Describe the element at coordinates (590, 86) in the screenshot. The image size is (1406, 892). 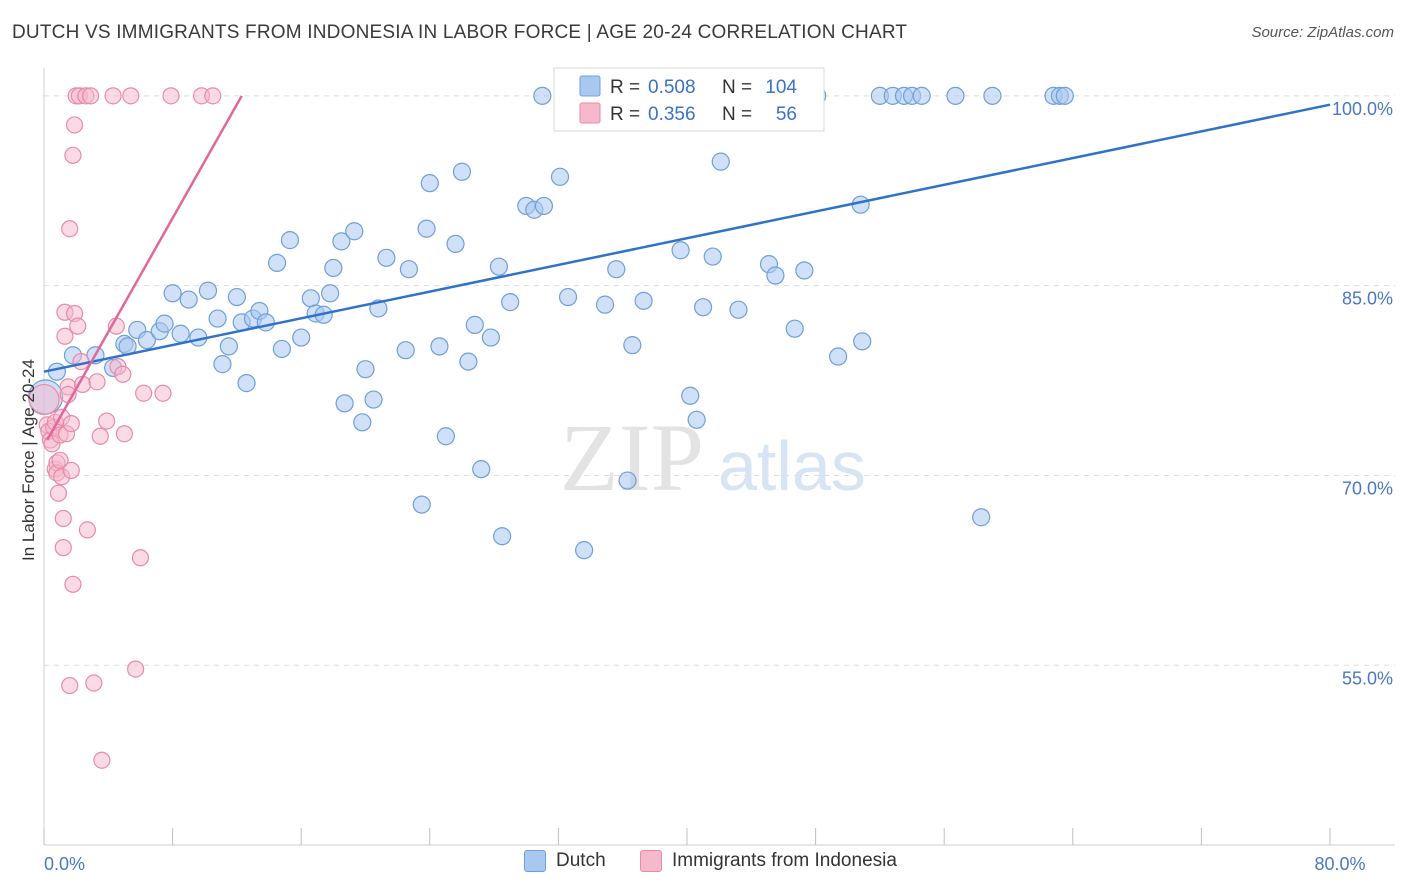
I see `legend-swatch-dutch` at that location.